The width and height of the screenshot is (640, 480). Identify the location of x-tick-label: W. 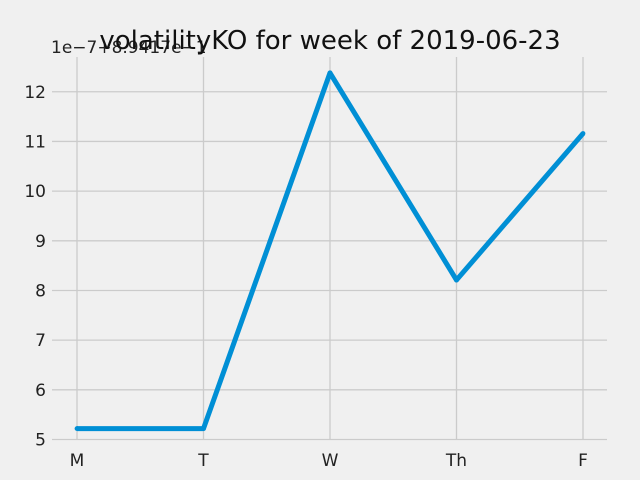
(330, 461).